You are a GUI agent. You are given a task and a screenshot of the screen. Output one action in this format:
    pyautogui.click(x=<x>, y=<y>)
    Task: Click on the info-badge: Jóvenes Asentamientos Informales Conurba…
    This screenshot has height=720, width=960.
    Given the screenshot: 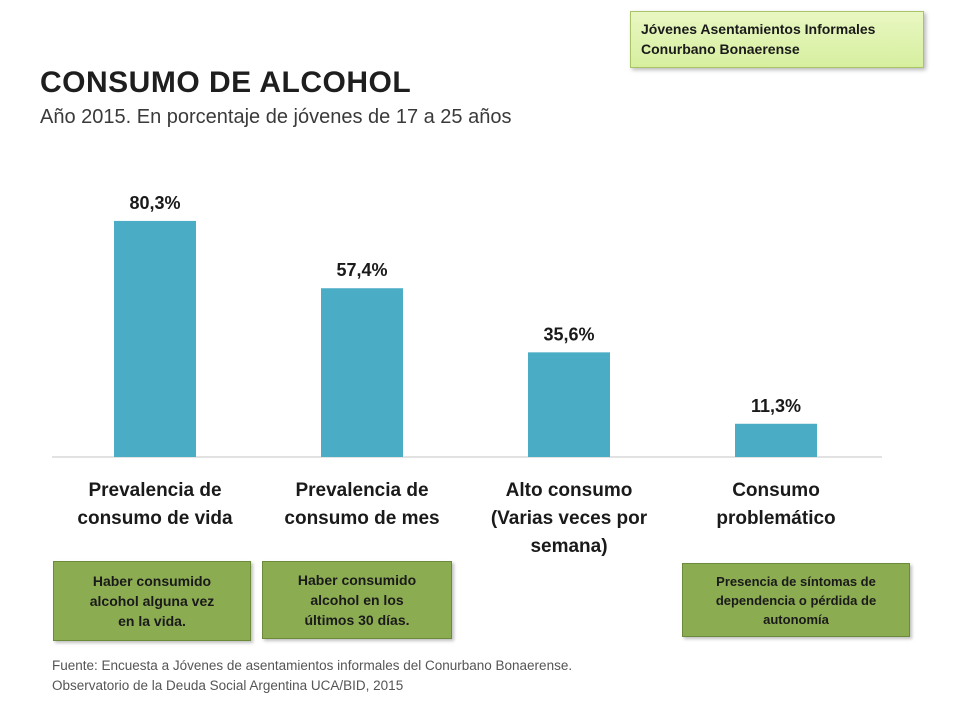 What is the action you would take?
    pyautogui.click(x=777, y=39)
    